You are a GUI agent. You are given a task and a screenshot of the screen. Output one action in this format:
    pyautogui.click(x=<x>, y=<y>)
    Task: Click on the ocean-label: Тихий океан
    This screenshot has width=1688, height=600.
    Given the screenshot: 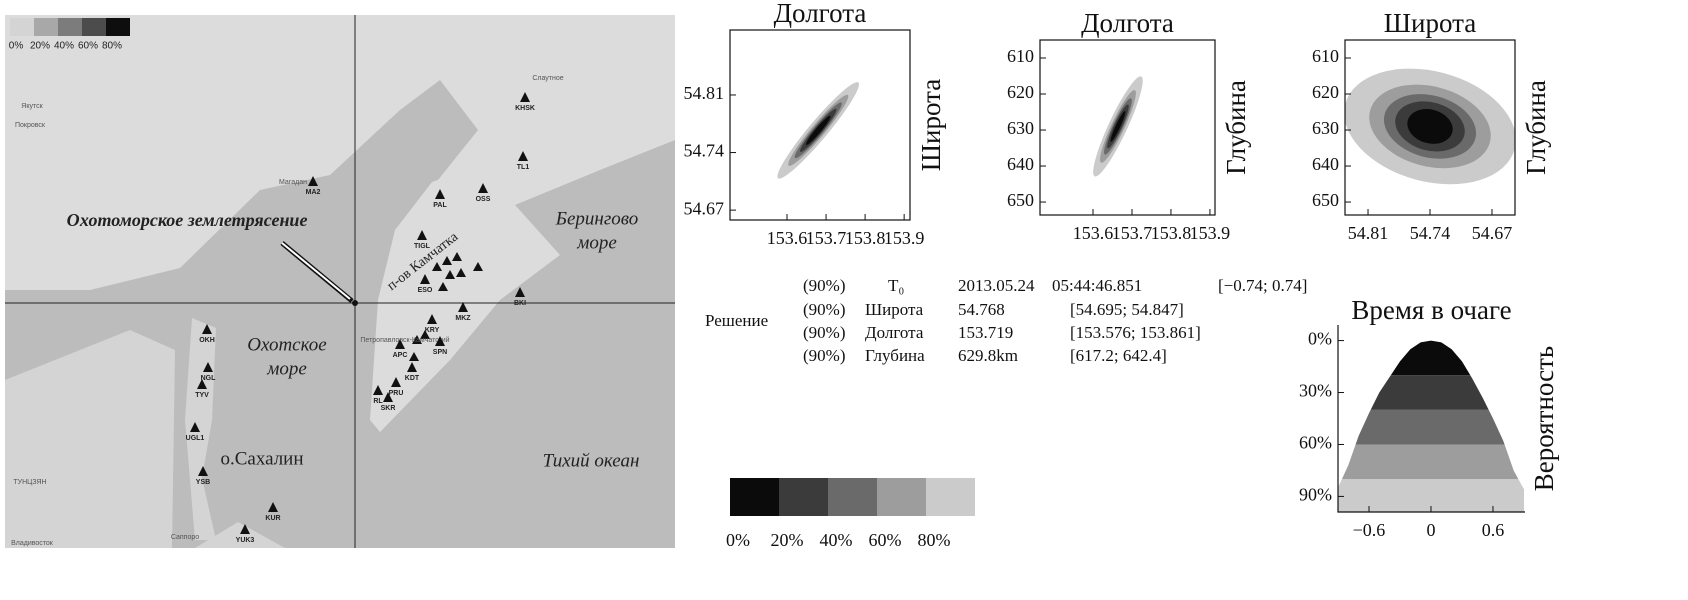 What is the action you would take?
    pyautogui.click(x=591, y=460)
    